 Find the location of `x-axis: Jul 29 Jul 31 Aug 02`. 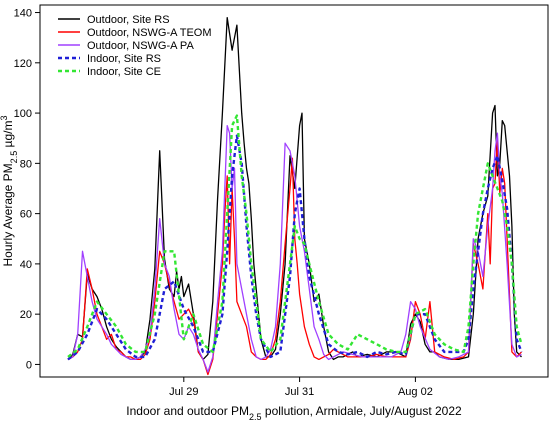

x-axis: Jul 29 Jul 31 Aug 02 is located at coordinates (301, 387).